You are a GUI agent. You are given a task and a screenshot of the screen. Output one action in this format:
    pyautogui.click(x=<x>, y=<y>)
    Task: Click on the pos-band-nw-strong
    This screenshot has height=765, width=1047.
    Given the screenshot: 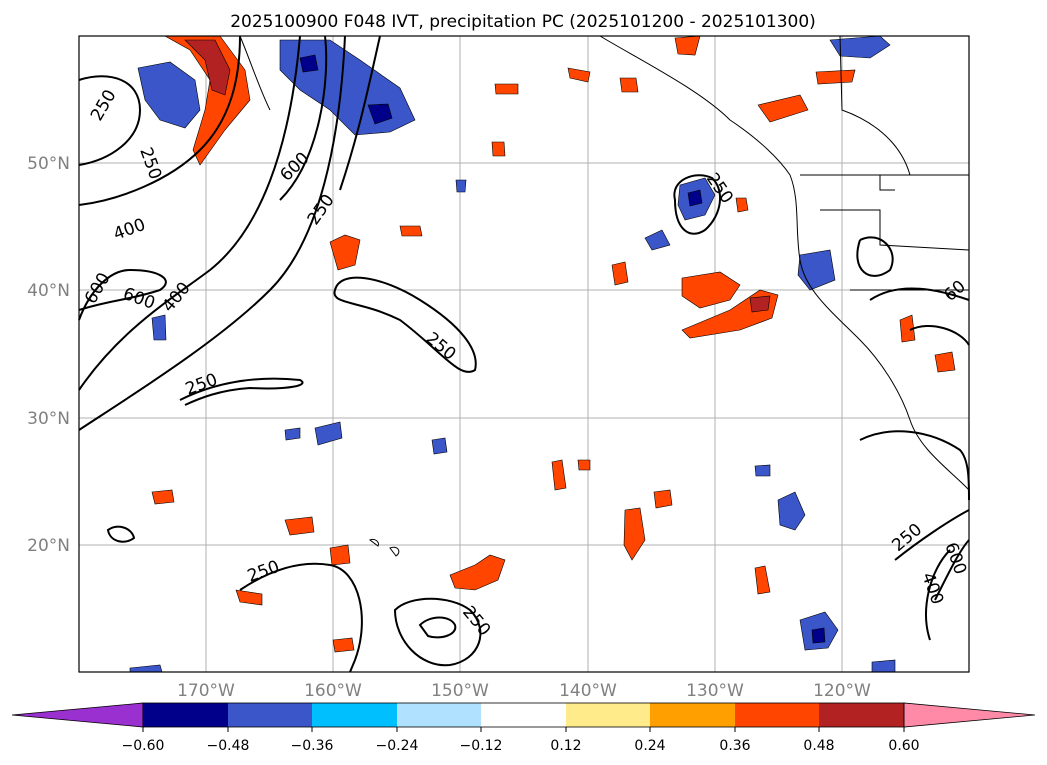 What is the action you would take?
    pyautogui.click(x=207, y=67)
    